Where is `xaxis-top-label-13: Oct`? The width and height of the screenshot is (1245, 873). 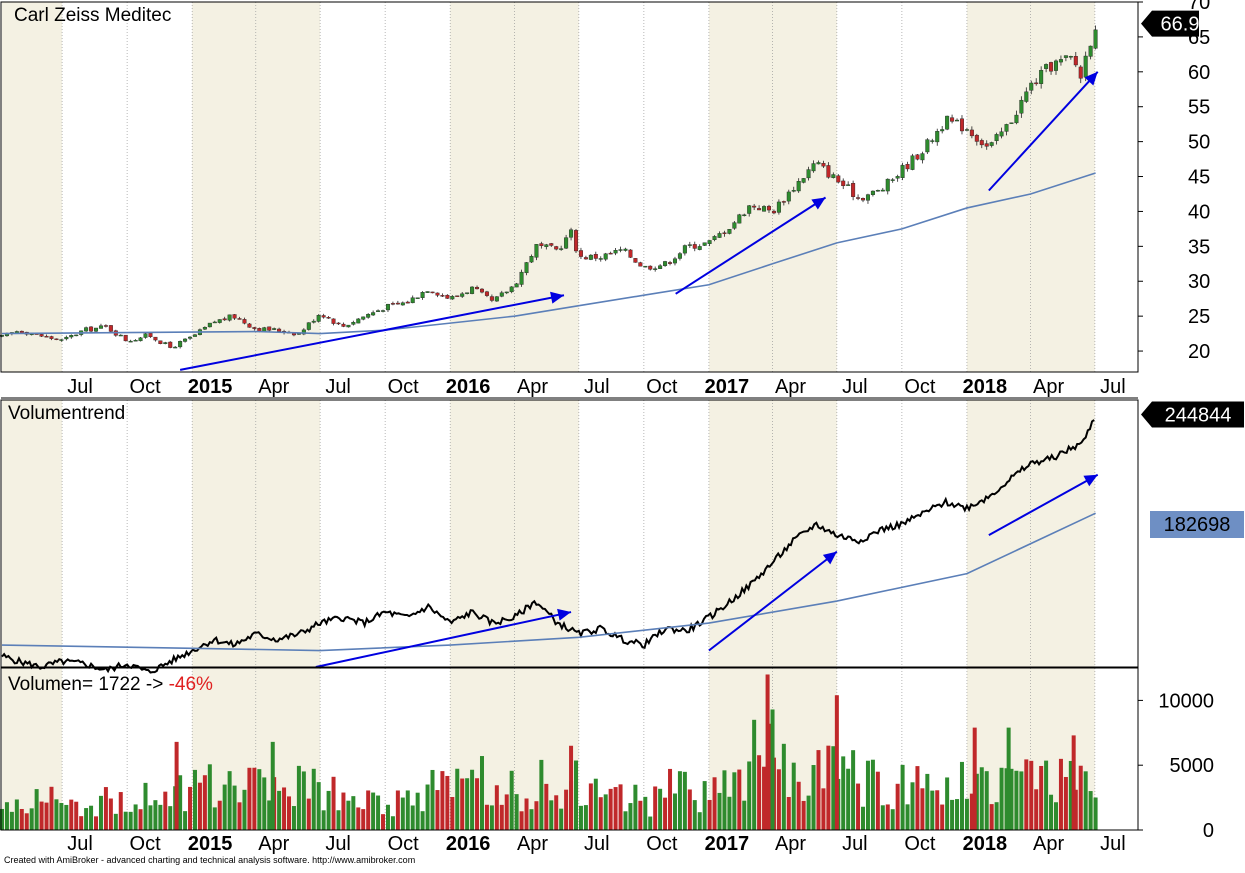
xaxis-top-label-13: Oct is located at coordinates (920, 387).